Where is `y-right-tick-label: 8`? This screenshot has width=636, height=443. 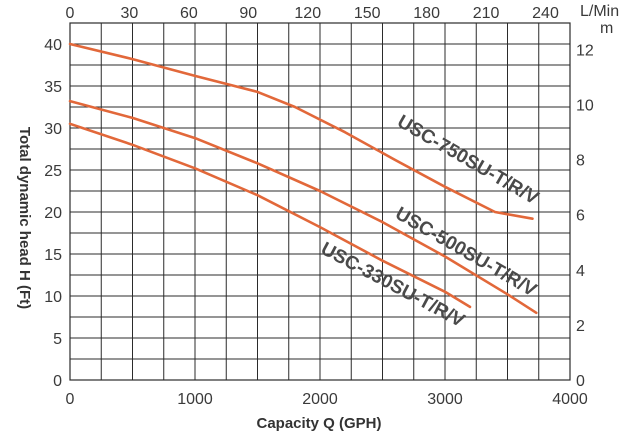
y-right-tick-label: 8 is located at coordinates (580, 161).